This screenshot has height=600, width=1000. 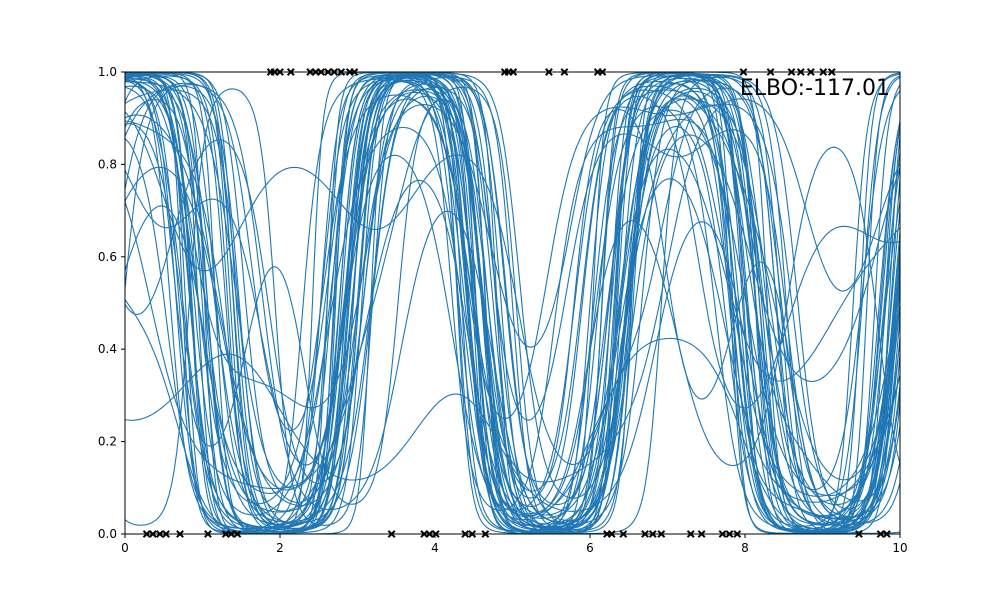 What do you see at coordinates (107, 72) in the screenshot?
I see `y-tick-label: 1.0` at bounding box center [107, 72].